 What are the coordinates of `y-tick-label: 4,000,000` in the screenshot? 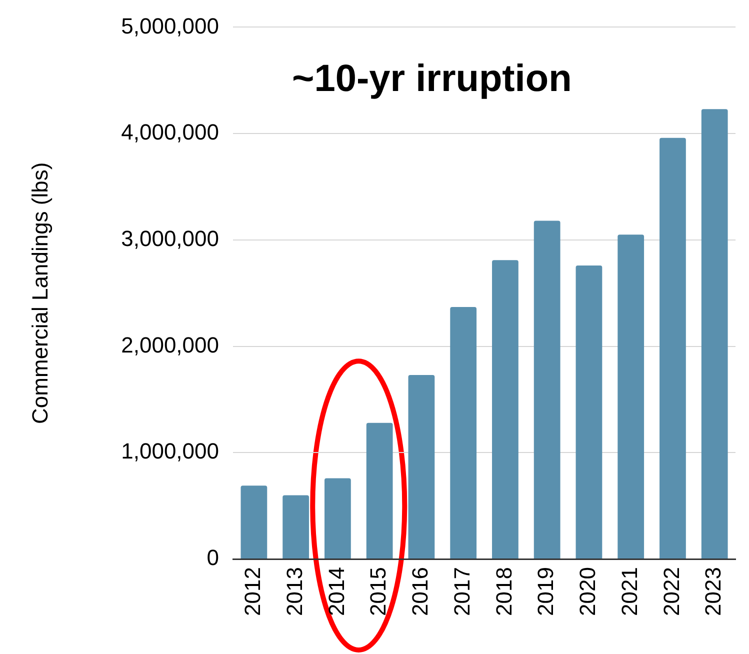 It's located at (170, 132).